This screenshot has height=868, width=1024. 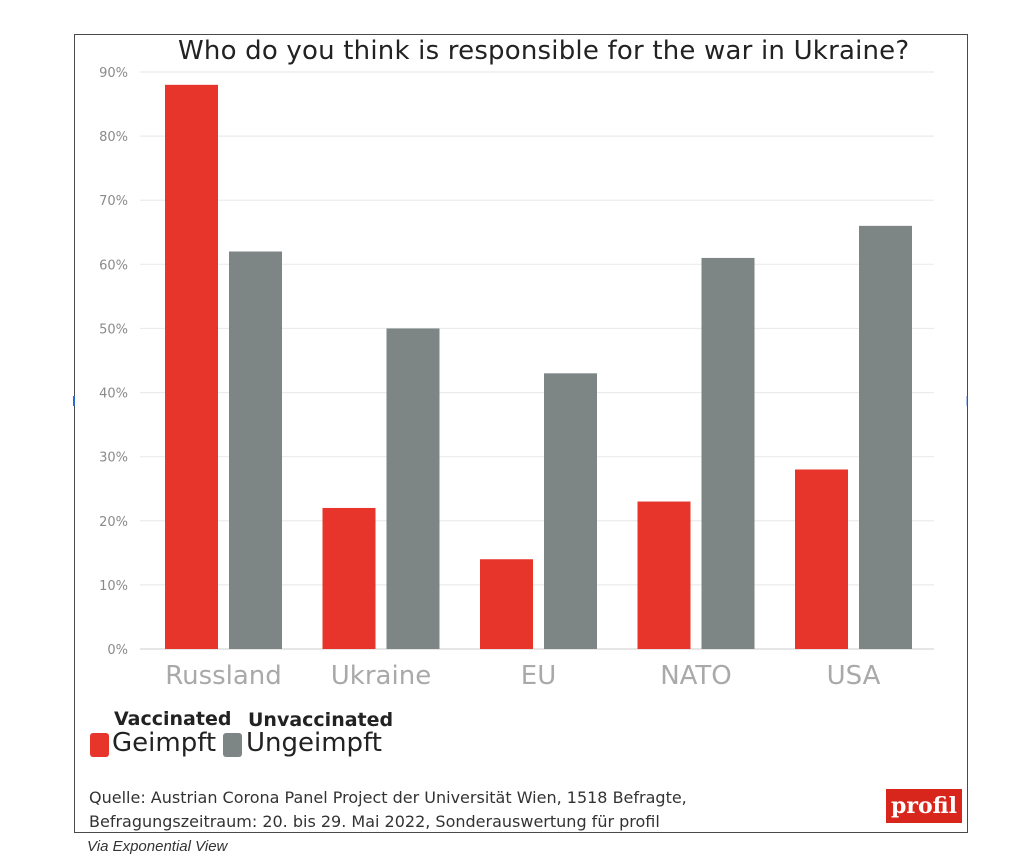 I want to click on y-tick-label: 60%, so click(x=113, y=265).